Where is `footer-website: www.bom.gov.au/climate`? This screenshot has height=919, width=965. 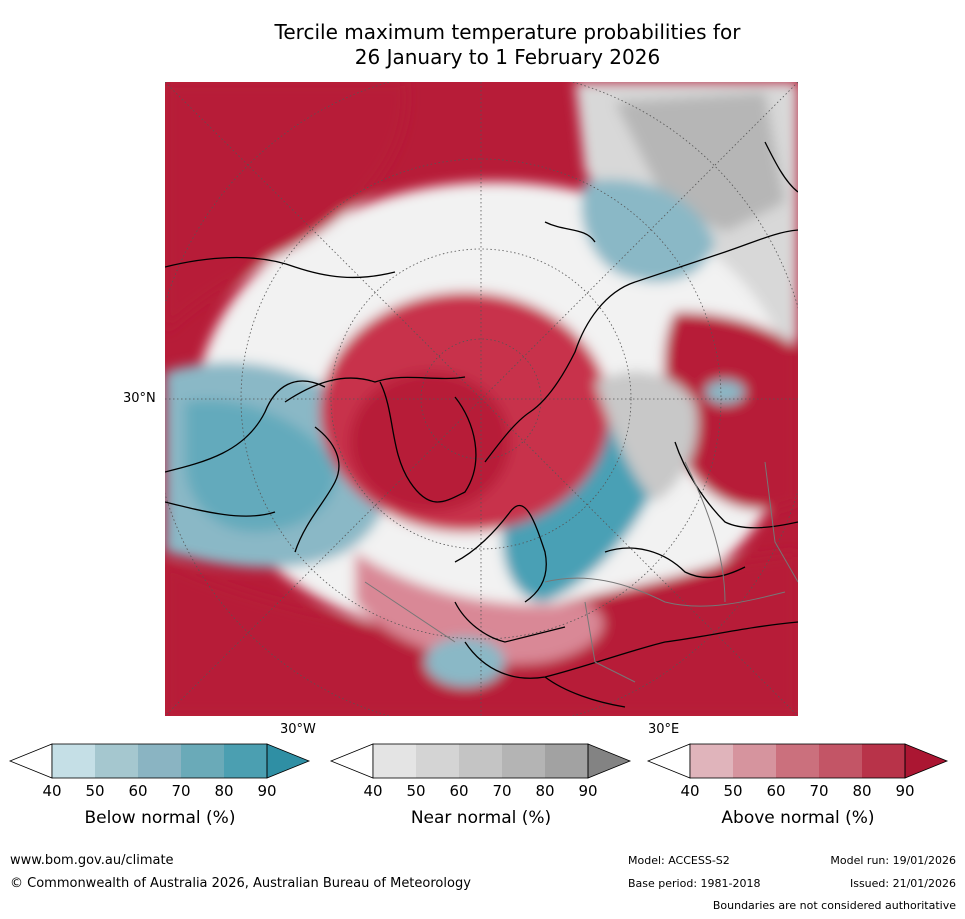 footer-website: www.bom.gov.au/climate is located at coordinates (92, 860).